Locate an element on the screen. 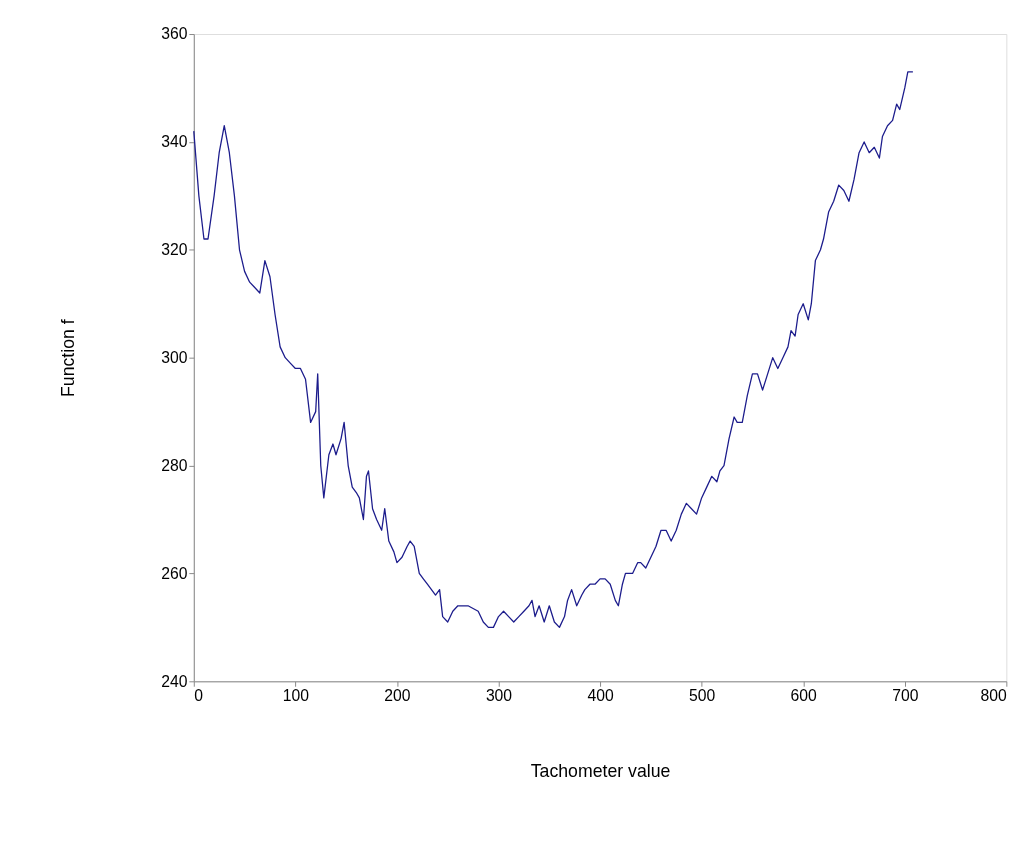 The image size is (1027, 854). y-tick-label: 260 is located at coordinates (174, 573).